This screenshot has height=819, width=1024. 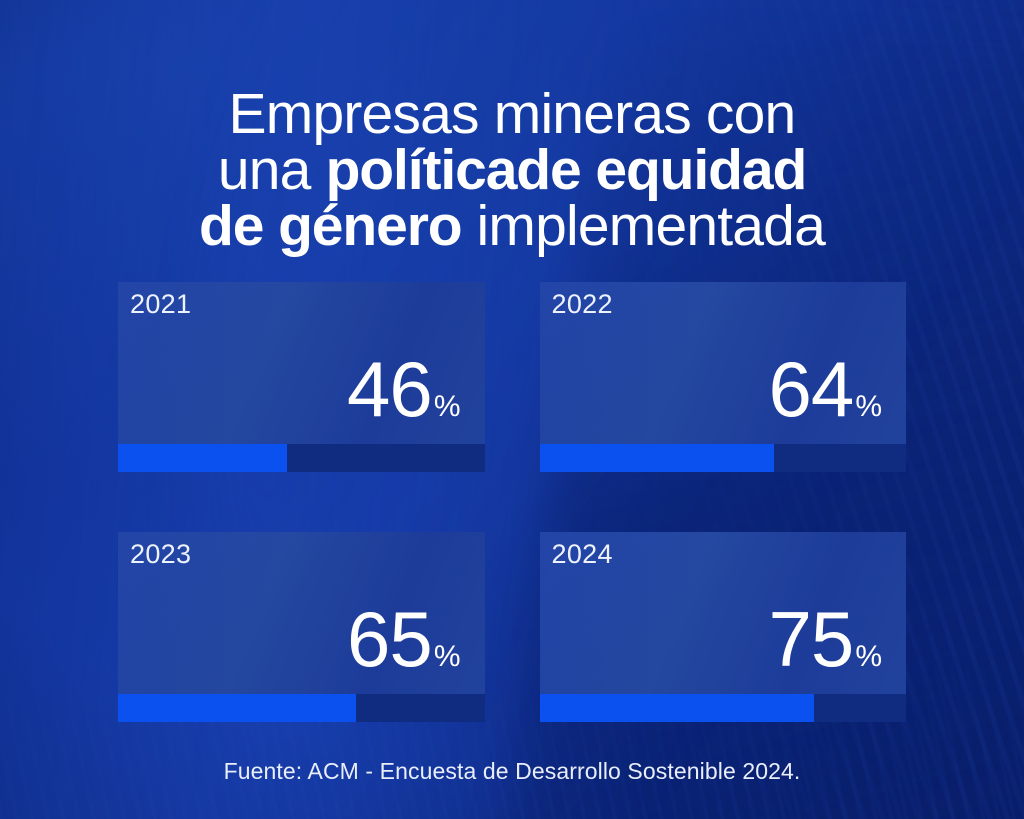 What do you see at coordinates (161, 304) in the screenshot?
I see `stat-card-year-label: 2021` at bounding box center [161, 304].